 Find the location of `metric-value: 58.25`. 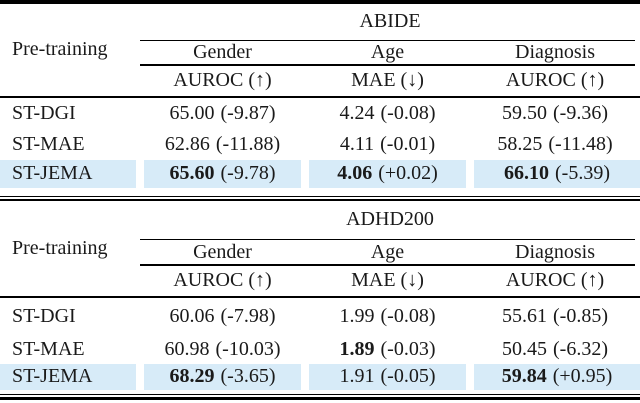

metric-value: 58.25 is located at coordinates (520, 144).